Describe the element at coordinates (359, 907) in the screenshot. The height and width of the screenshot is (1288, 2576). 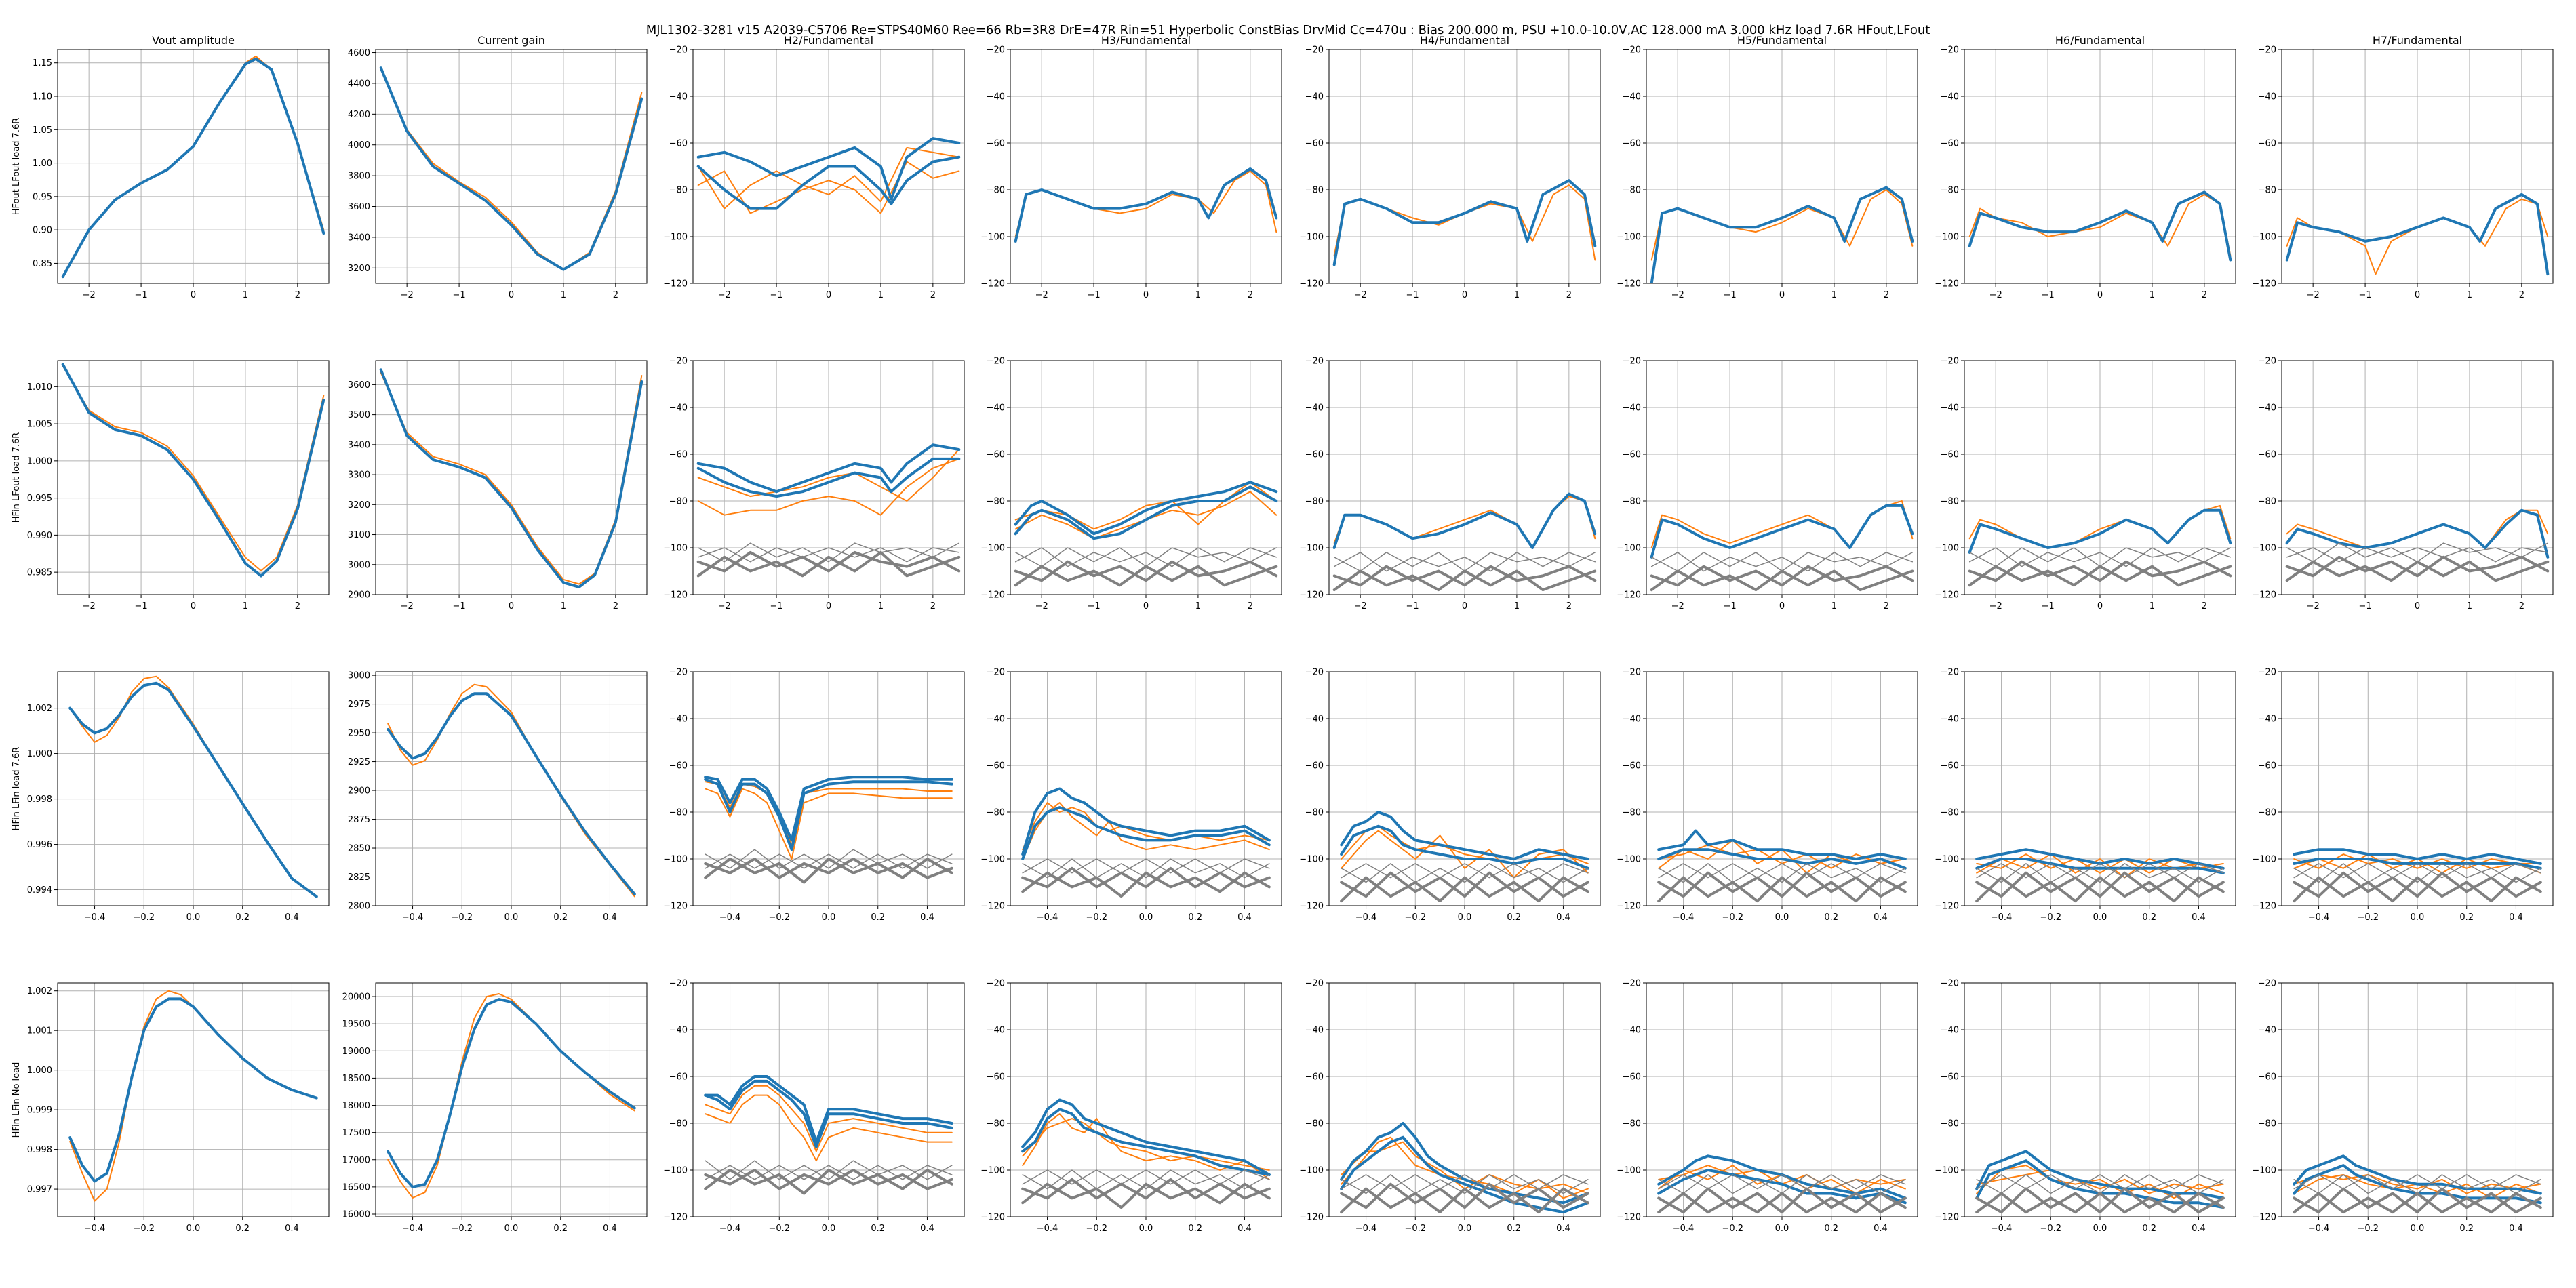
I see `y-tick-label: 2800` at that location.